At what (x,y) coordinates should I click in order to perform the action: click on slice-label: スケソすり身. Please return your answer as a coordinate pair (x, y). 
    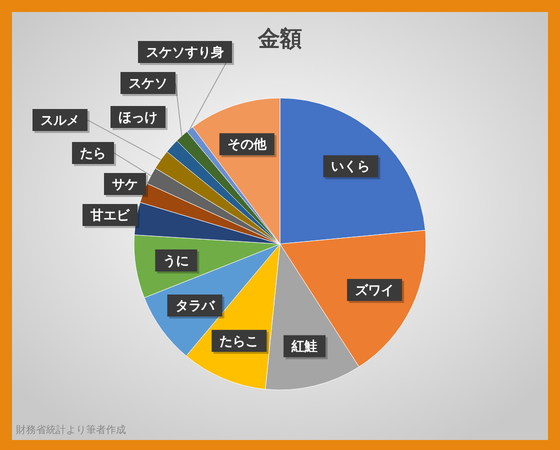
    Looking at the image, I should click on (185, 53).